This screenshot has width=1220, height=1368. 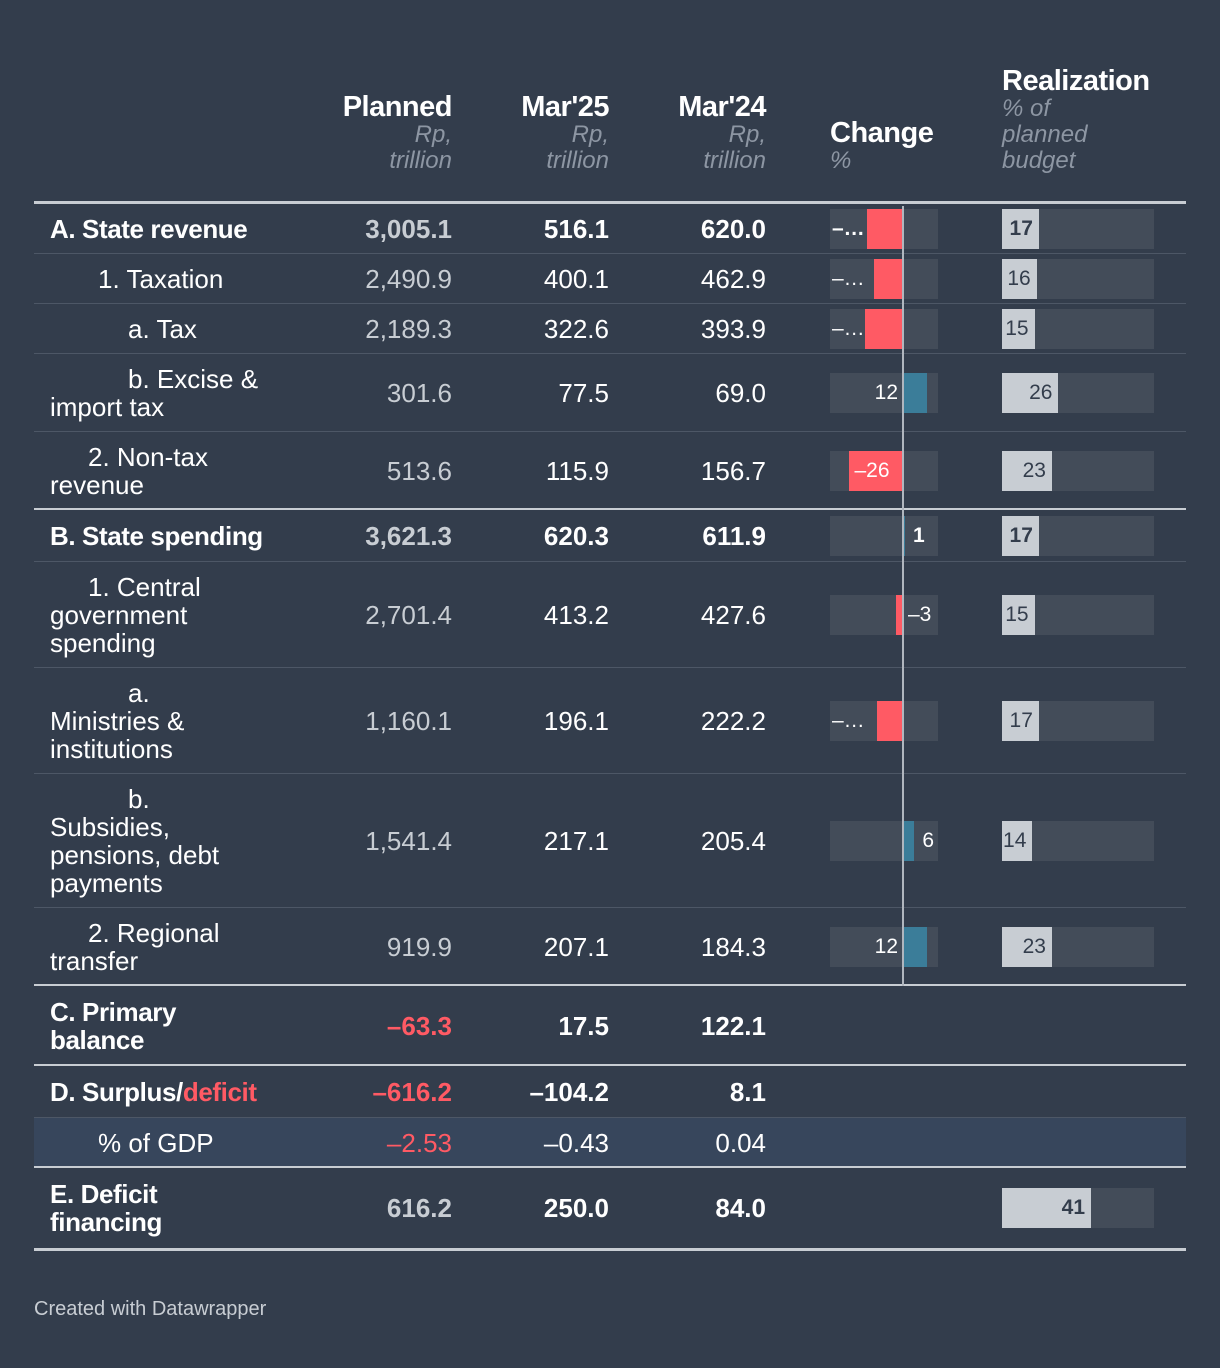 What do you see at coordinates (419, 1026) in the screenshot?
I see `cell-planned: –63.3` at bounding box center [419, 1026].